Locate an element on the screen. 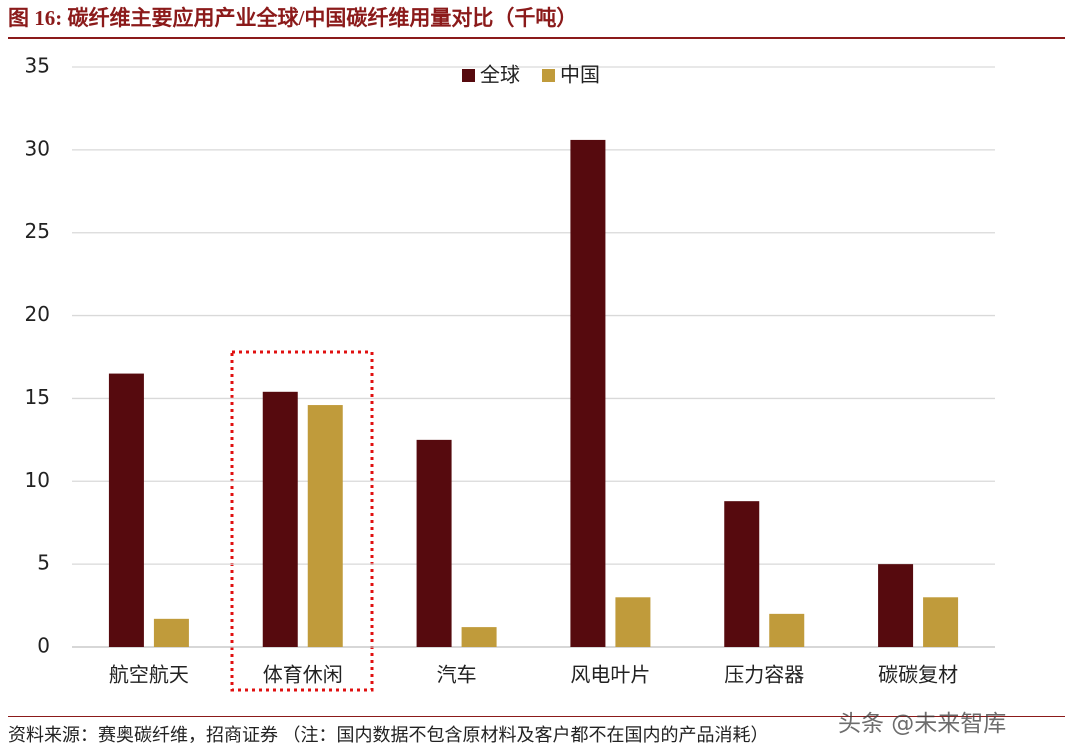  chart-title: 图 16: 碳纤维主要应用产业全球/中国碳纤维用量对比（千吨） is located at coordinates (293, 18).